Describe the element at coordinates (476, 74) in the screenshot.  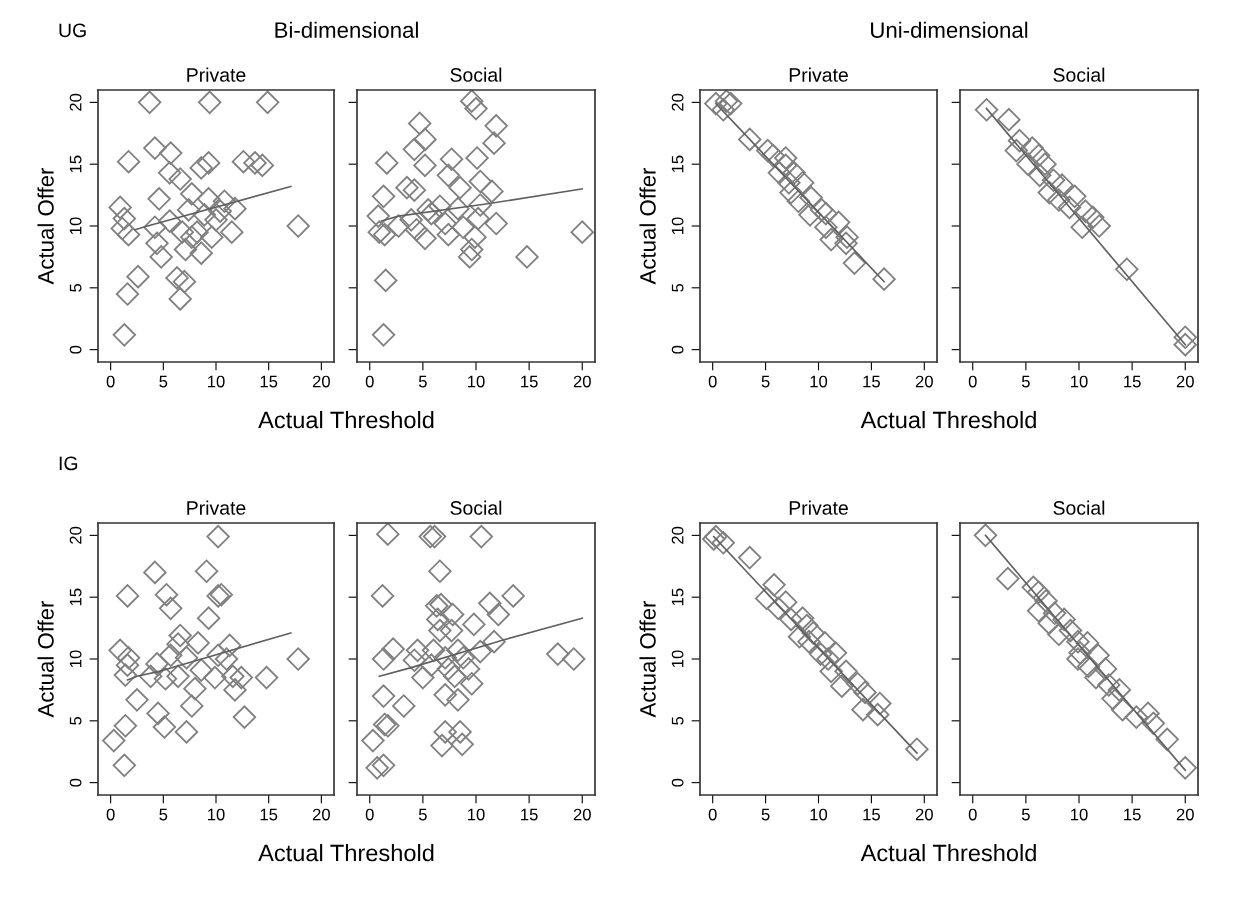
I see `chart-title: Social` at that location.